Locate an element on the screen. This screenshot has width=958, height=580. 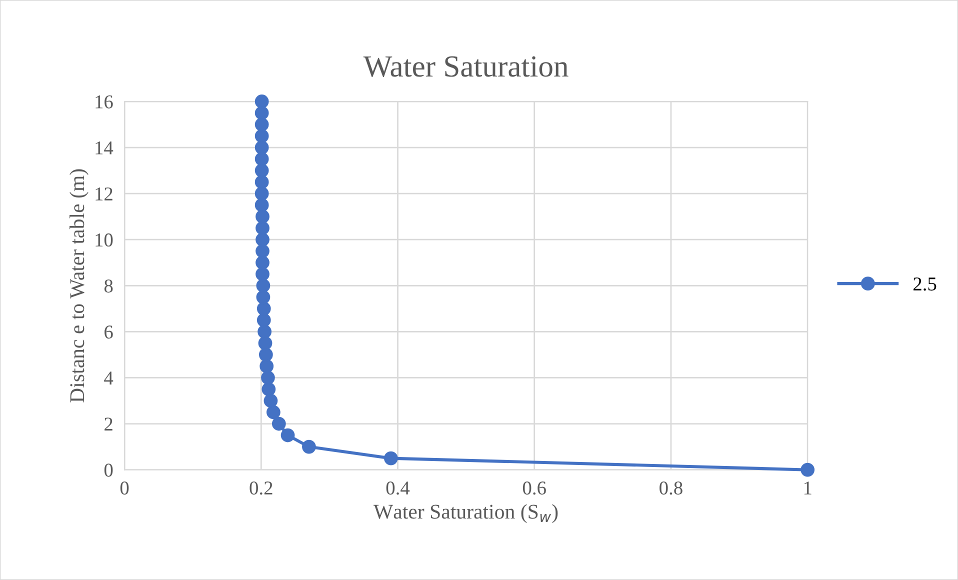
x-tick-label: 0.2 is located at coordinates (261, 488).